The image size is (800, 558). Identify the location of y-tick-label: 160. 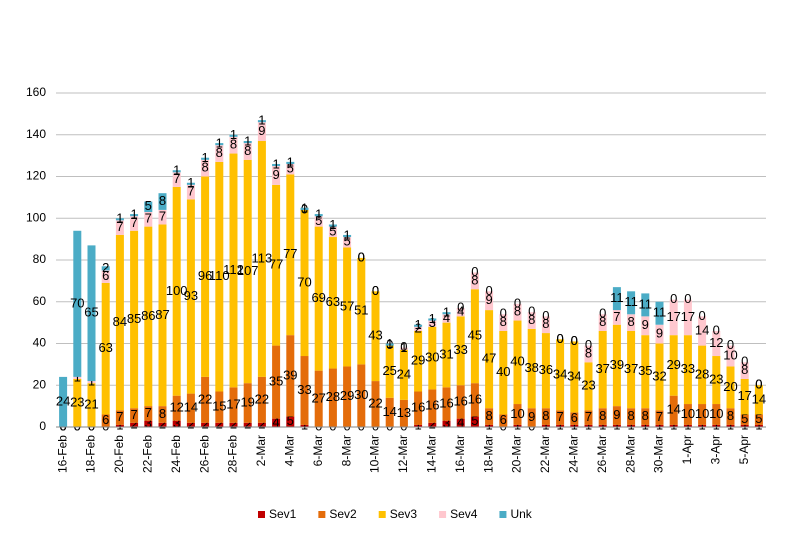
(36, 92).